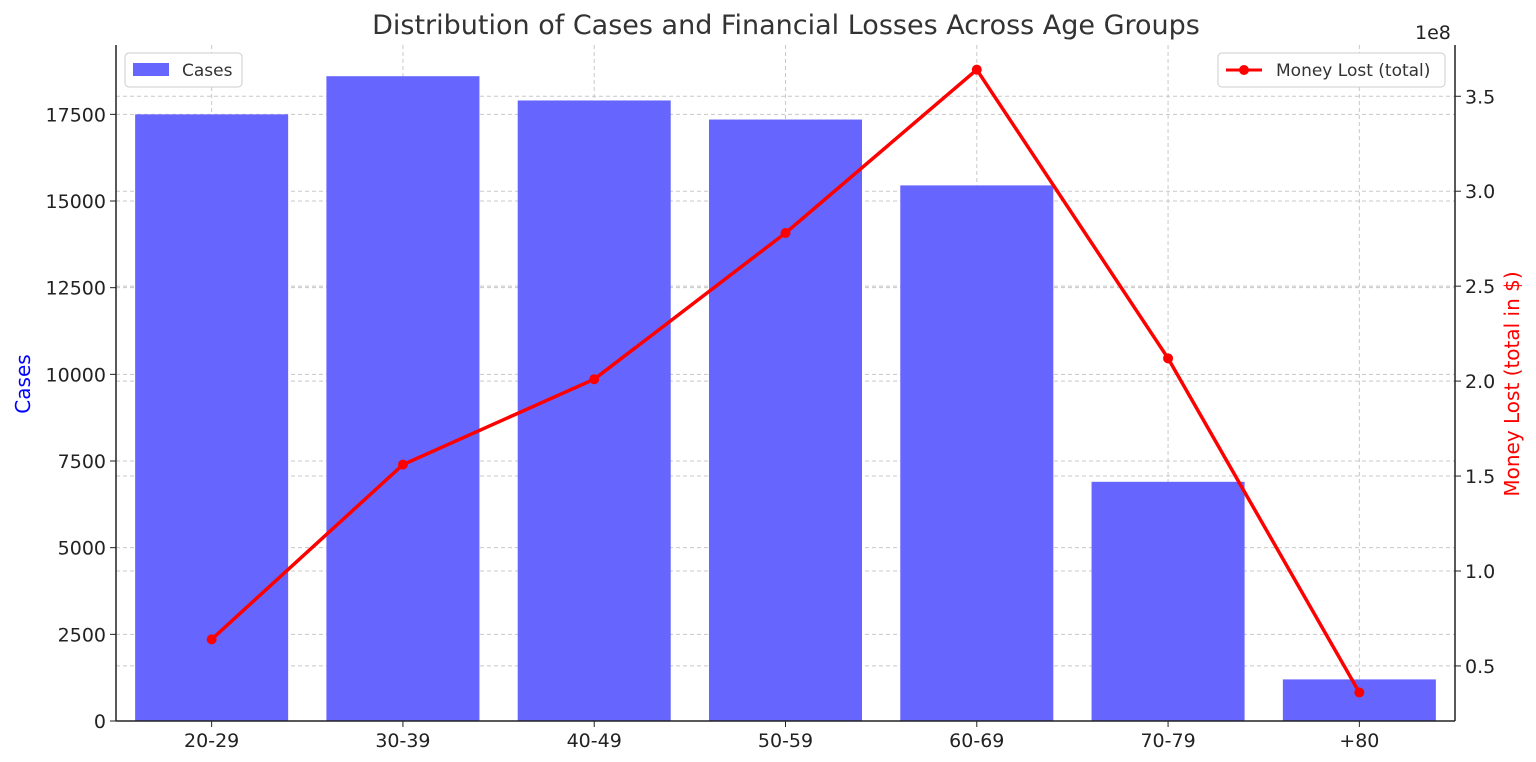  Describe the element at coordinates (82, 549) in the screenshot. I see `left-tick-label: 5000` at that location.